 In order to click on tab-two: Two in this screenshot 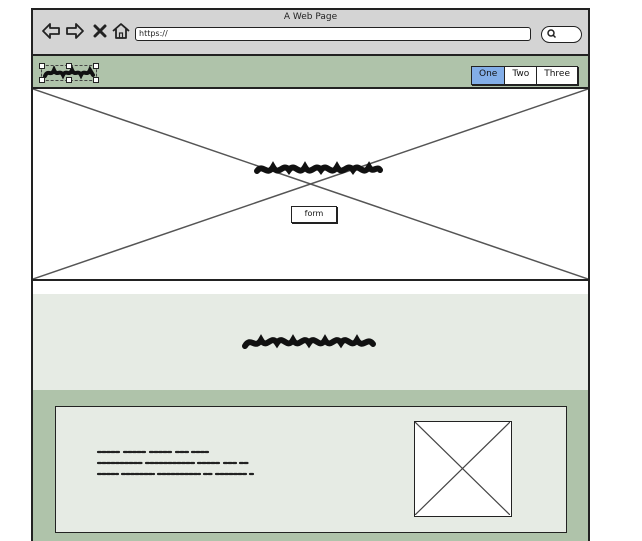, I will do `click(520, 75)`.